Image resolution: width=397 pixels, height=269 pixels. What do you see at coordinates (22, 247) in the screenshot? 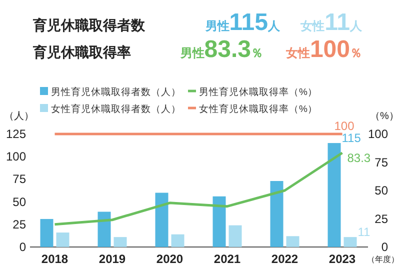
I see `y-tick-label: 0` at bounding box center [22, 247].